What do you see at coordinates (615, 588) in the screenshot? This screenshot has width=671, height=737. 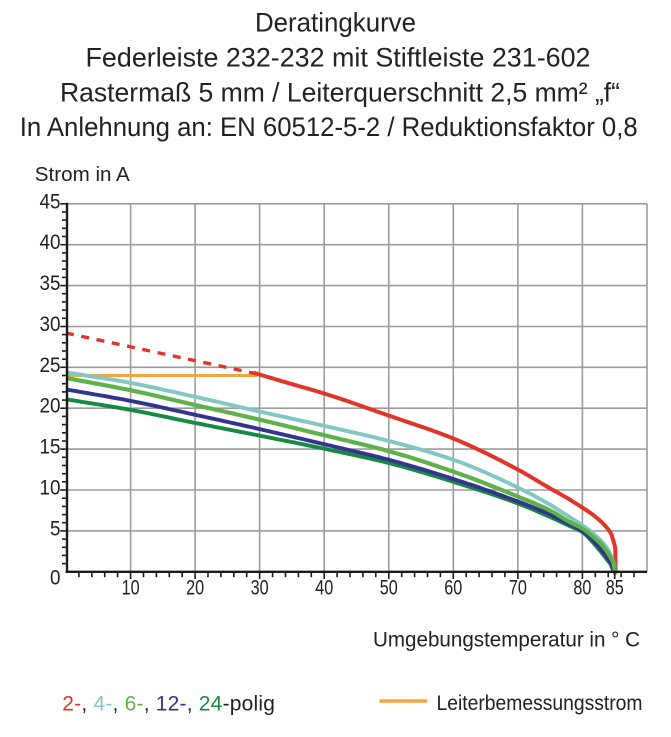 I see `svg-text: 85` at bounding box center [615, 588].